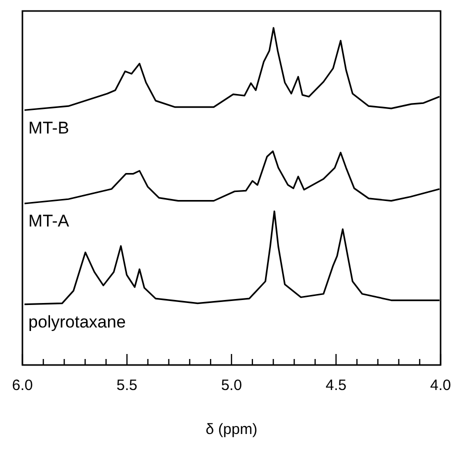  What do you see at coordinates (127, 385) in the screenshot?
I see `x-tick-label: 5.5` at bounding box center [127, 385].